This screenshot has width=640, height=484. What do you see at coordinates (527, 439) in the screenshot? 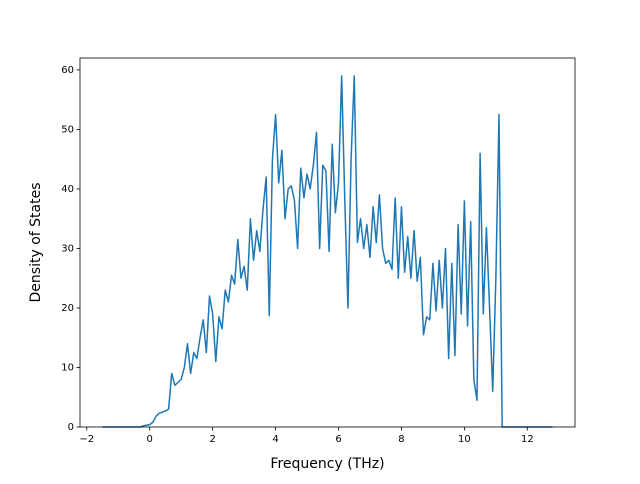
I see `x-tick-label: 12` at bounding box center [527, 439].